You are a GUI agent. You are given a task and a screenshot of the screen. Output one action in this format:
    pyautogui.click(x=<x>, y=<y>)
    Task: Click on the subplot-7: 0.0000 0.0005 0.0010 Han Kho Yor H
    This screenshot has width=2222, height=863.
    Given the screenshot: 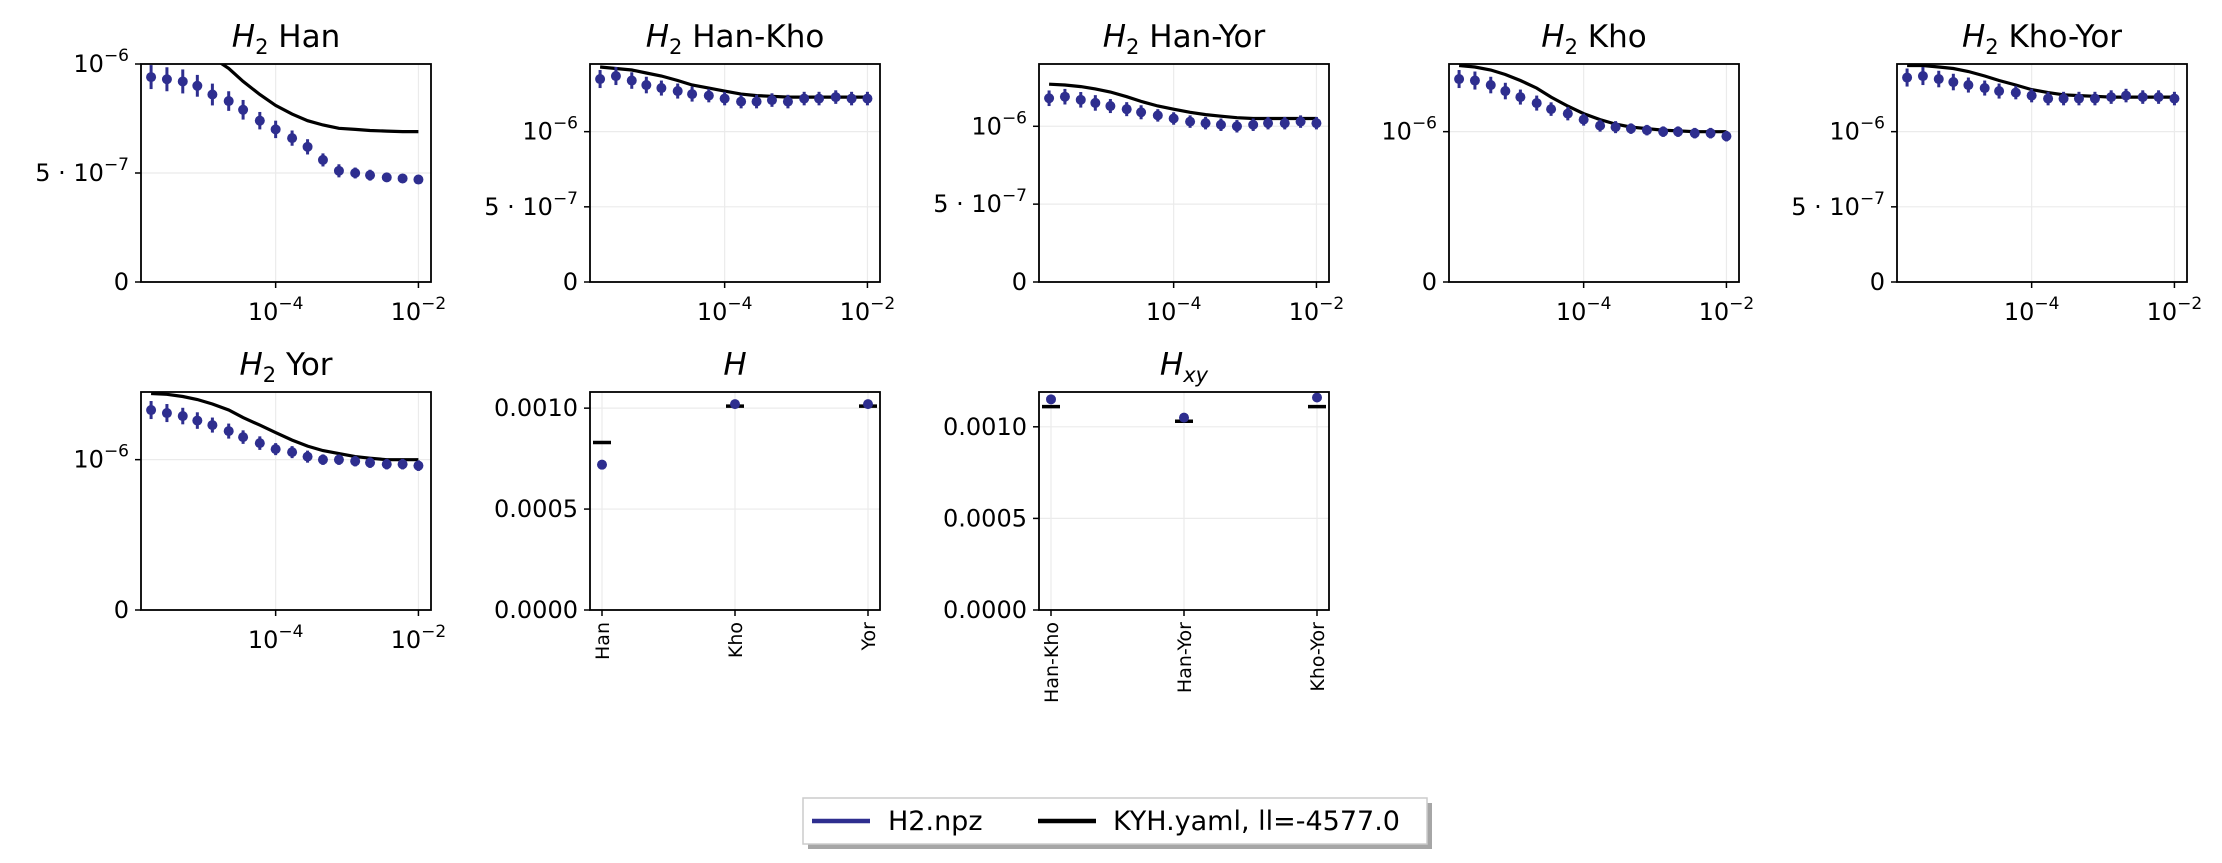 What is the action you would take?
    pyautogui.click(x=687, y=503)
    